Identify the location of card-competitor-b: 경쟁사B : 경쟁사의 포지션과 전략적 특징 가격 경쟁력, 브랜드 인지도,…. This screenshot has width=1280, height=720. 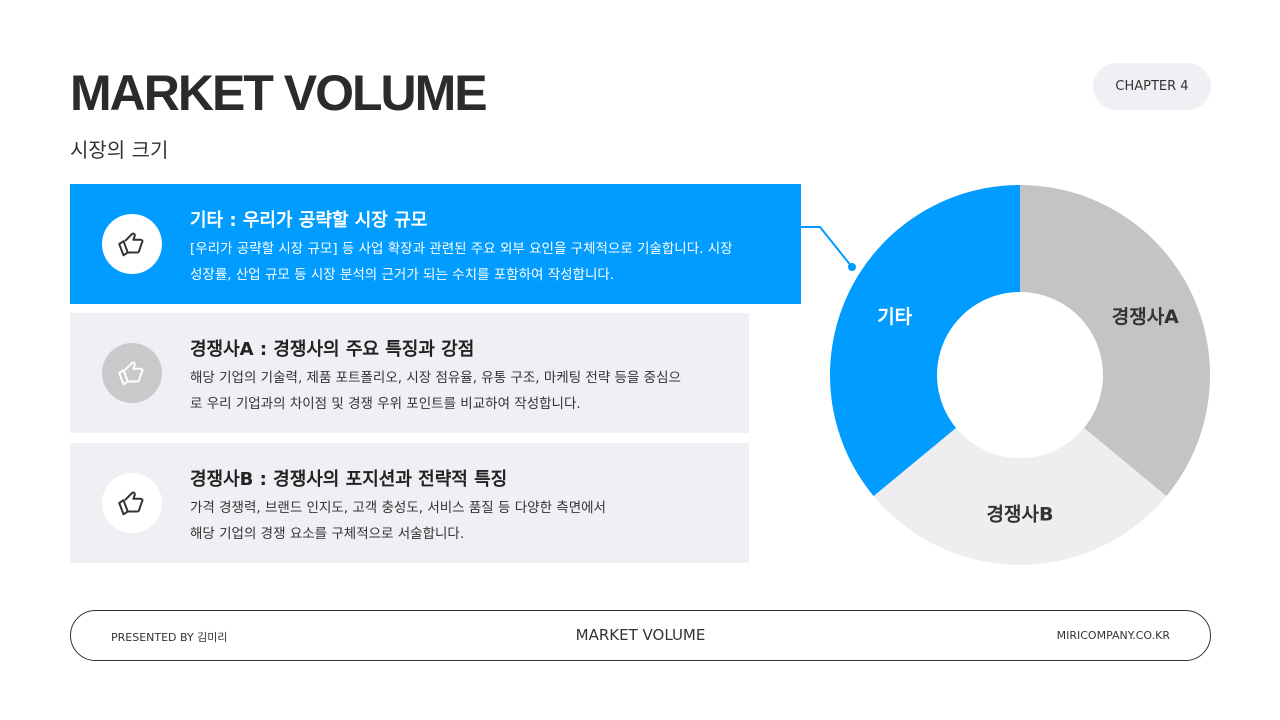
(409, 503).